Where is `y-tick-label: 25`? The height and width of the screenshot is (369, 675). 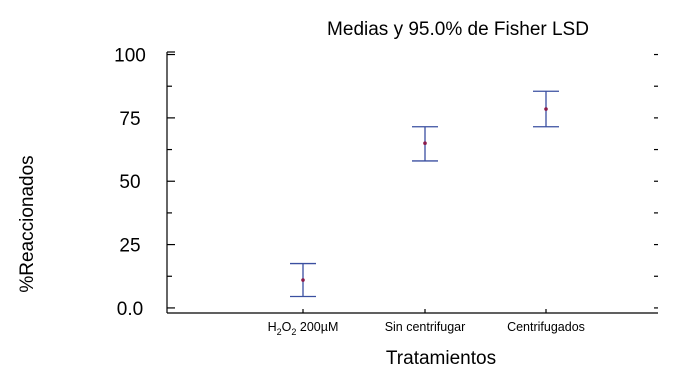
y-tick-label: 25 is located at coordinates (129, 246).